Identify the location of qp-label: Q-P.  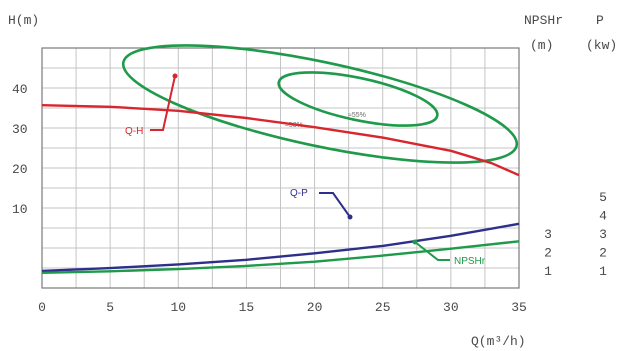
(299, 193).